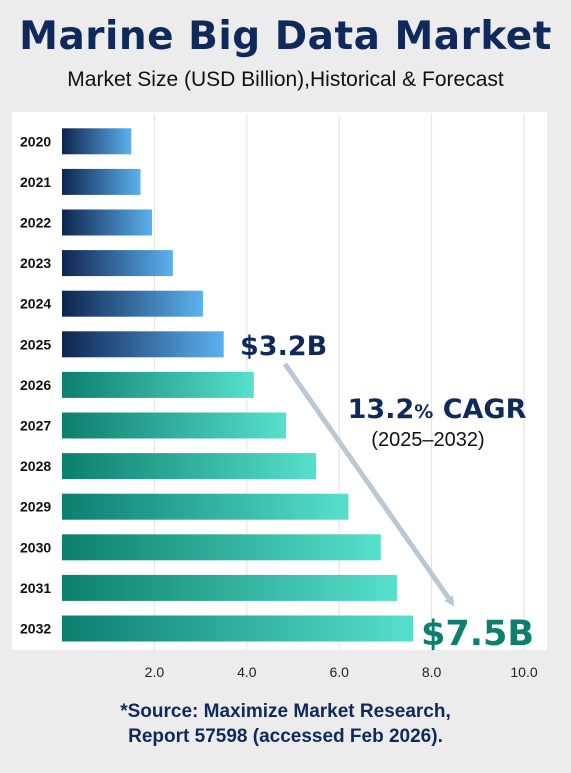 The width and height of the screenshot is (571, 773). What do you see at coordinates (339, 672) in the screenshot?
I see `x-tick-label: 6.0` at bounding box center [339, 672].